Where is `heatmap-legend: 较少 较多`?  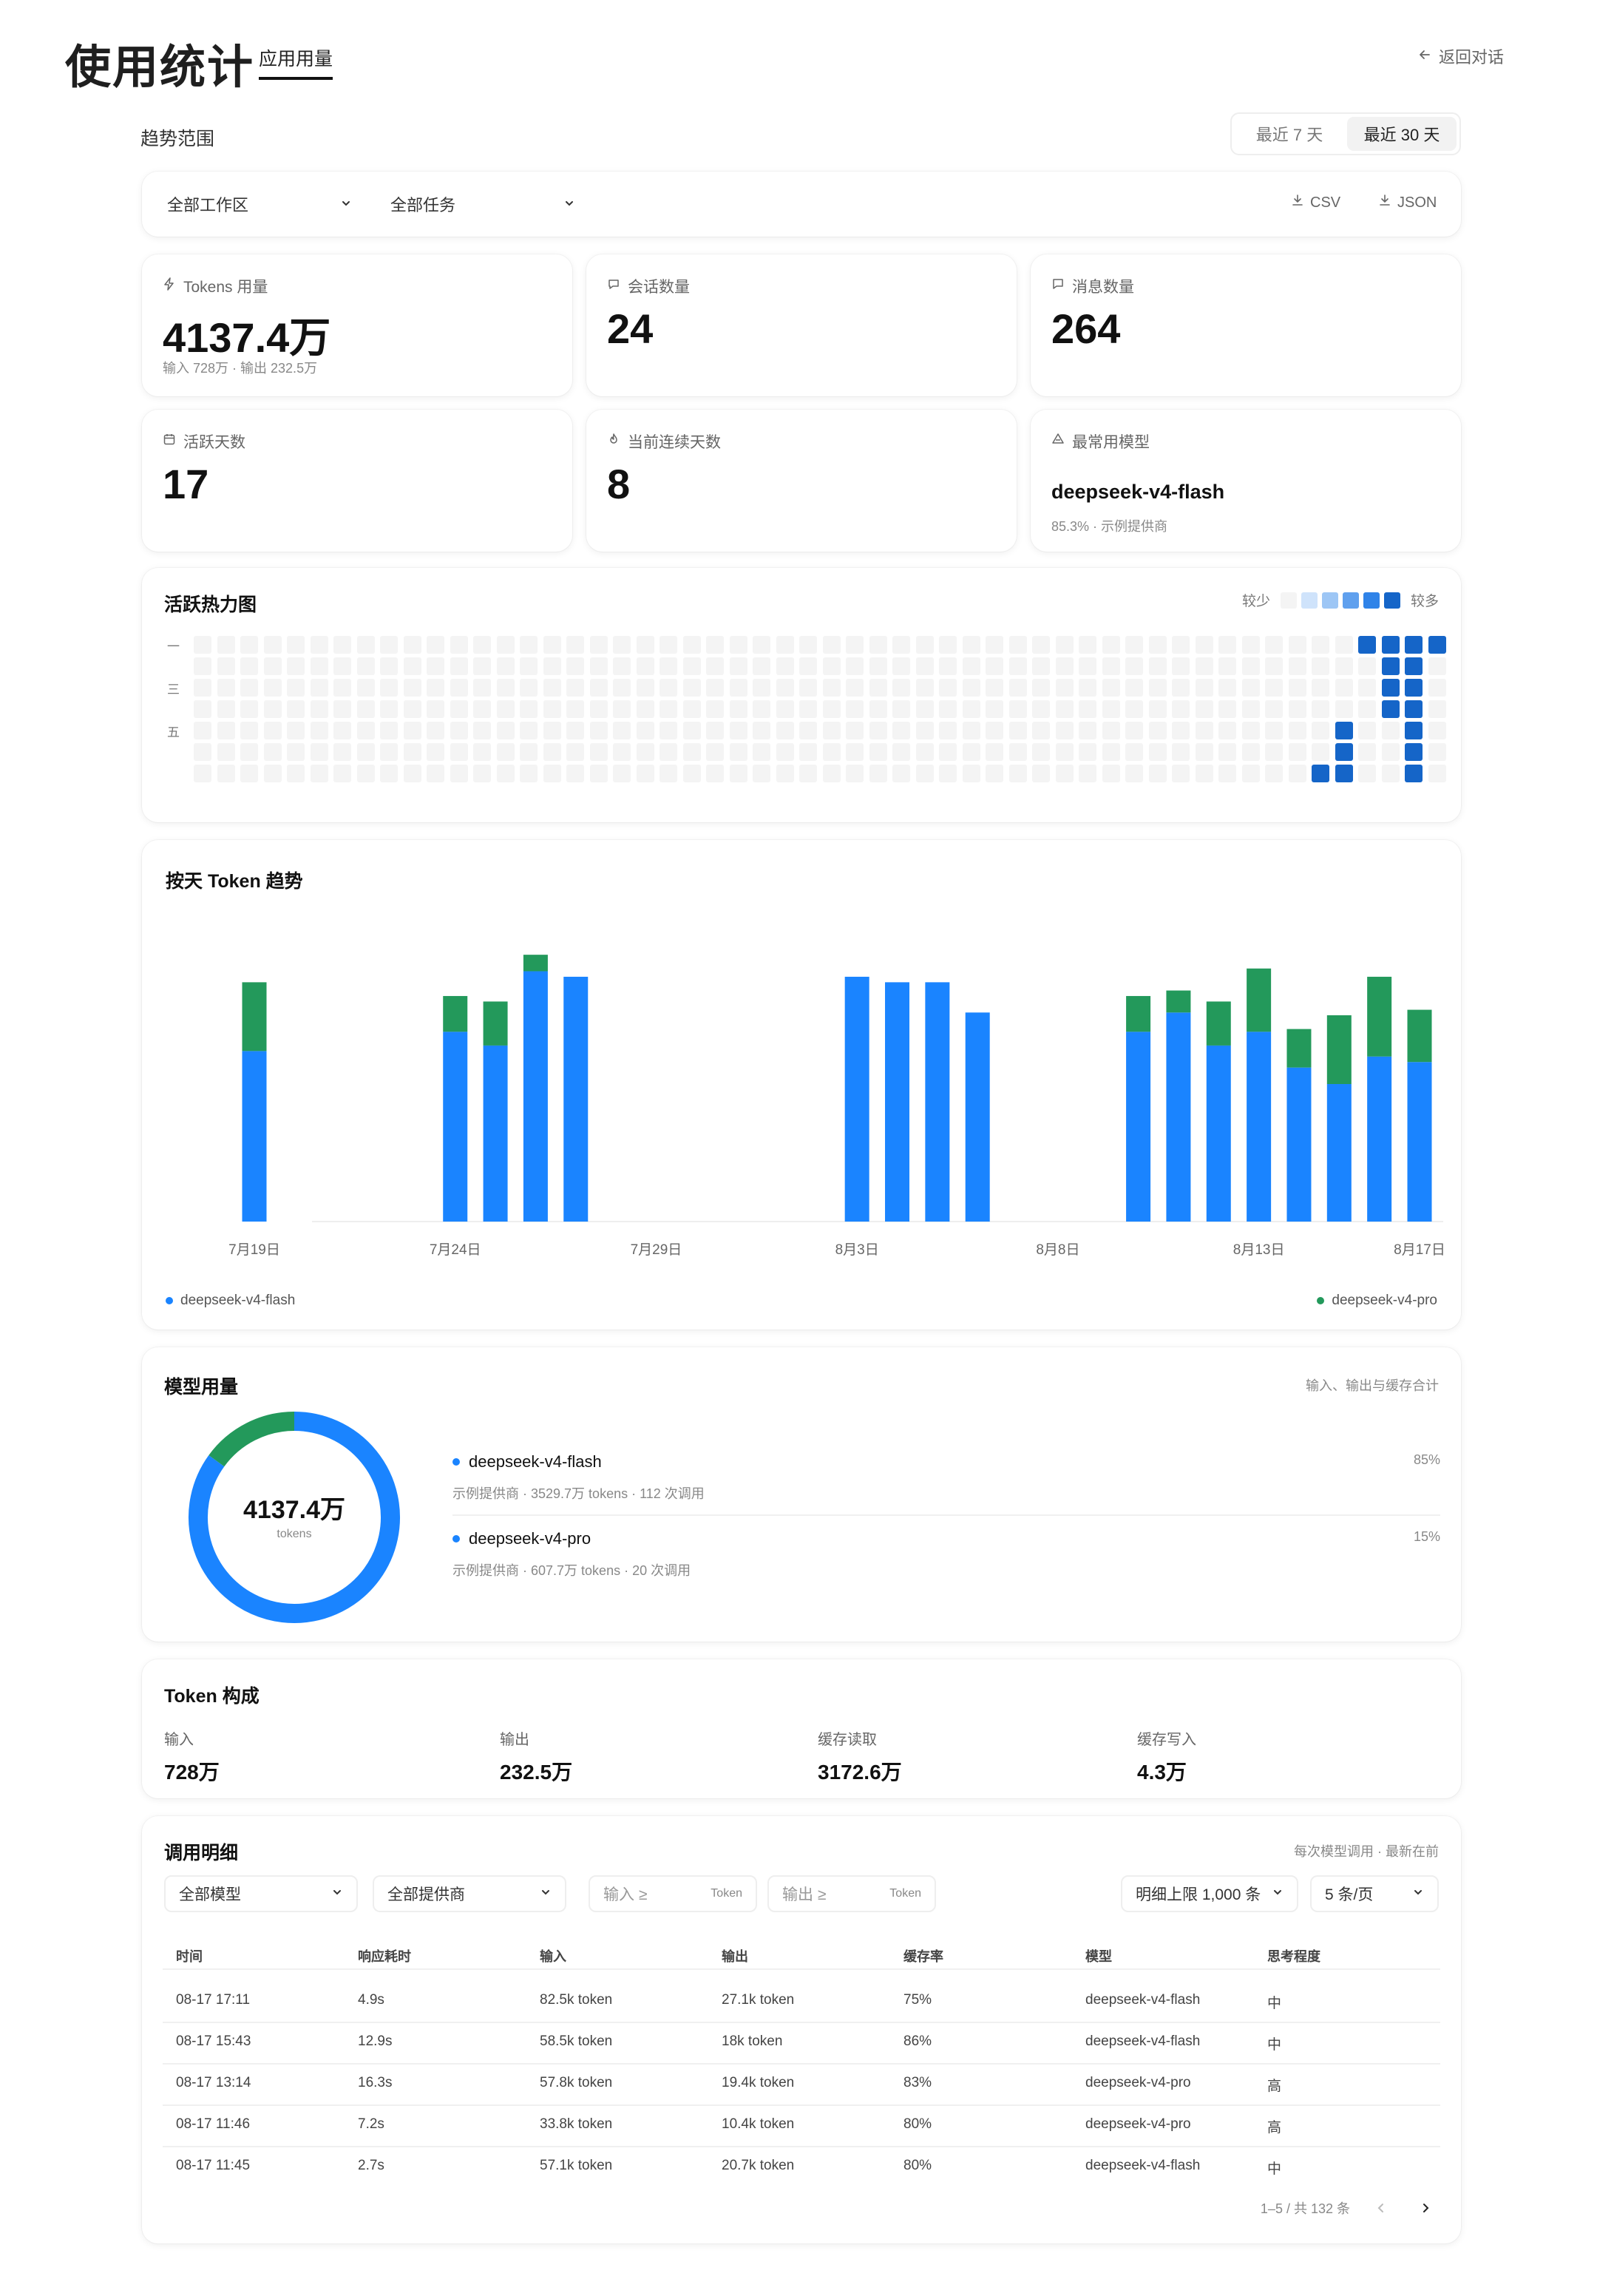 heatmap-legend: 较少 较多 is located at coordinates (1340, 600).